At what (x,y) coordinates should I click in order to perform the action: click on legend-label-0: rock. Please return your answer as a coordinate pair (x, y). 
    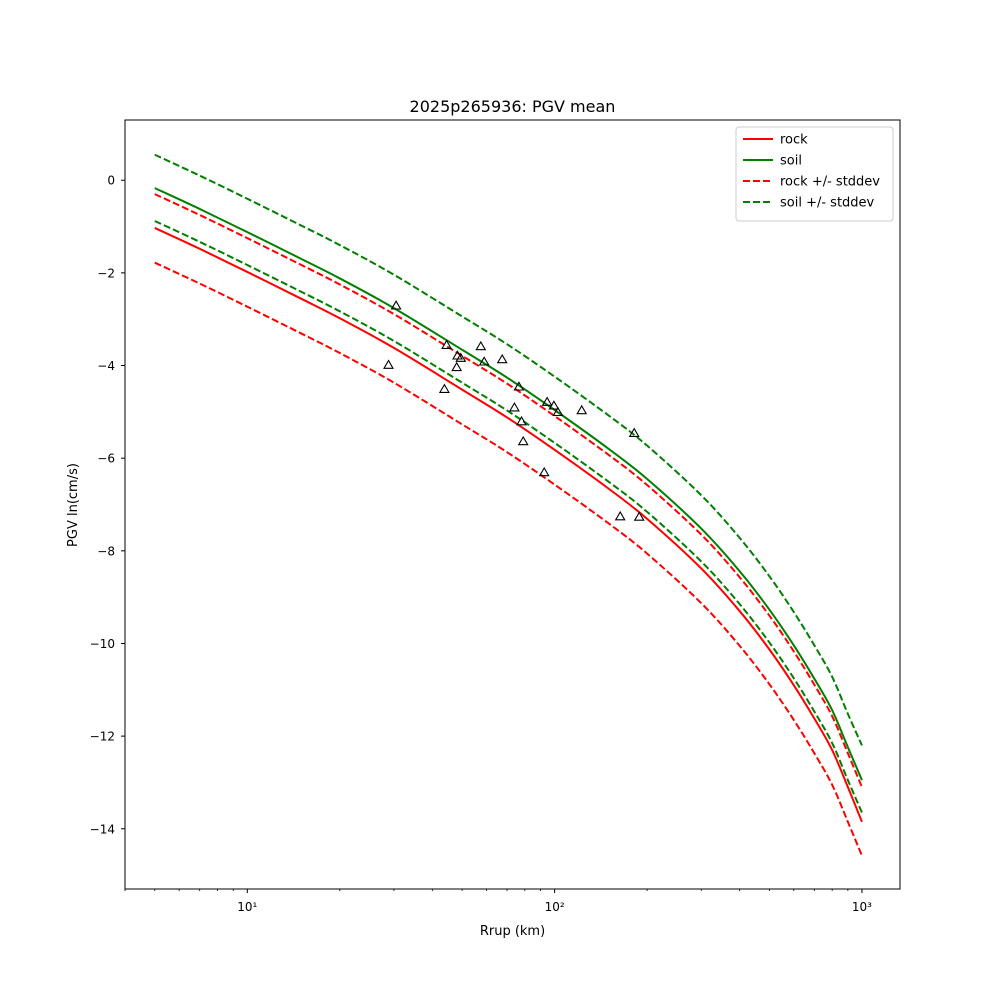
    Looking at the image, I should click on (794, 140).